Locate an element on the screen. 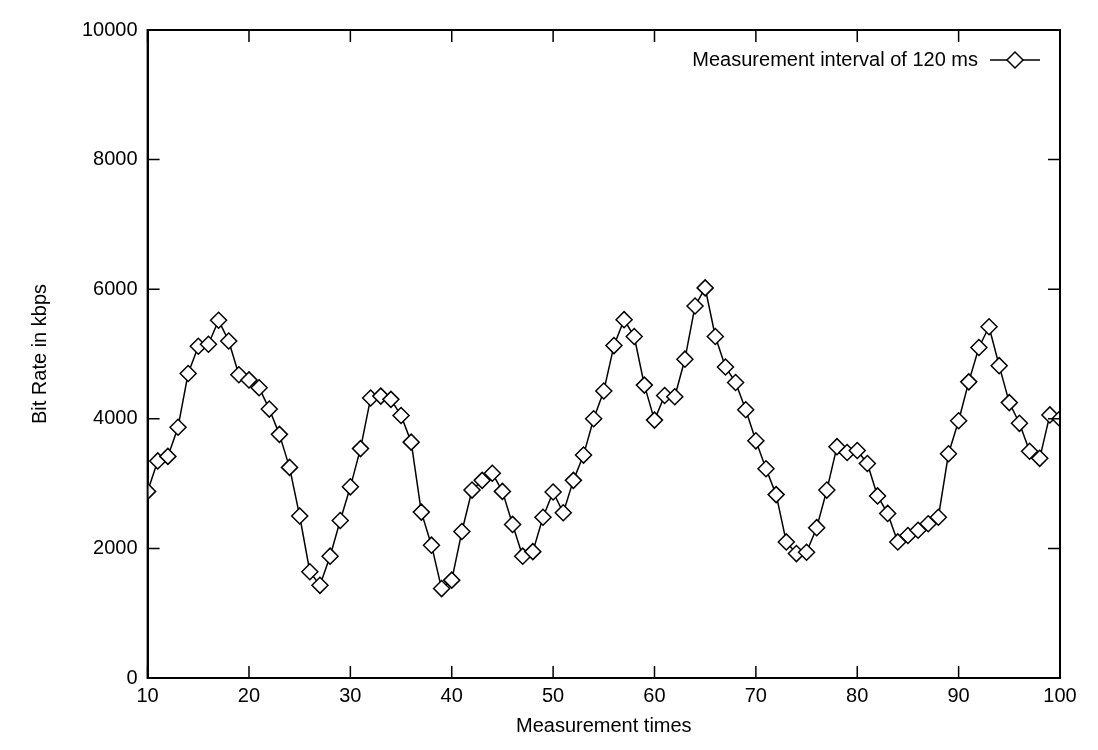 This screenshot has width=1098, height=750. x-tick-label: 50 is located at coordinates (553, 694).